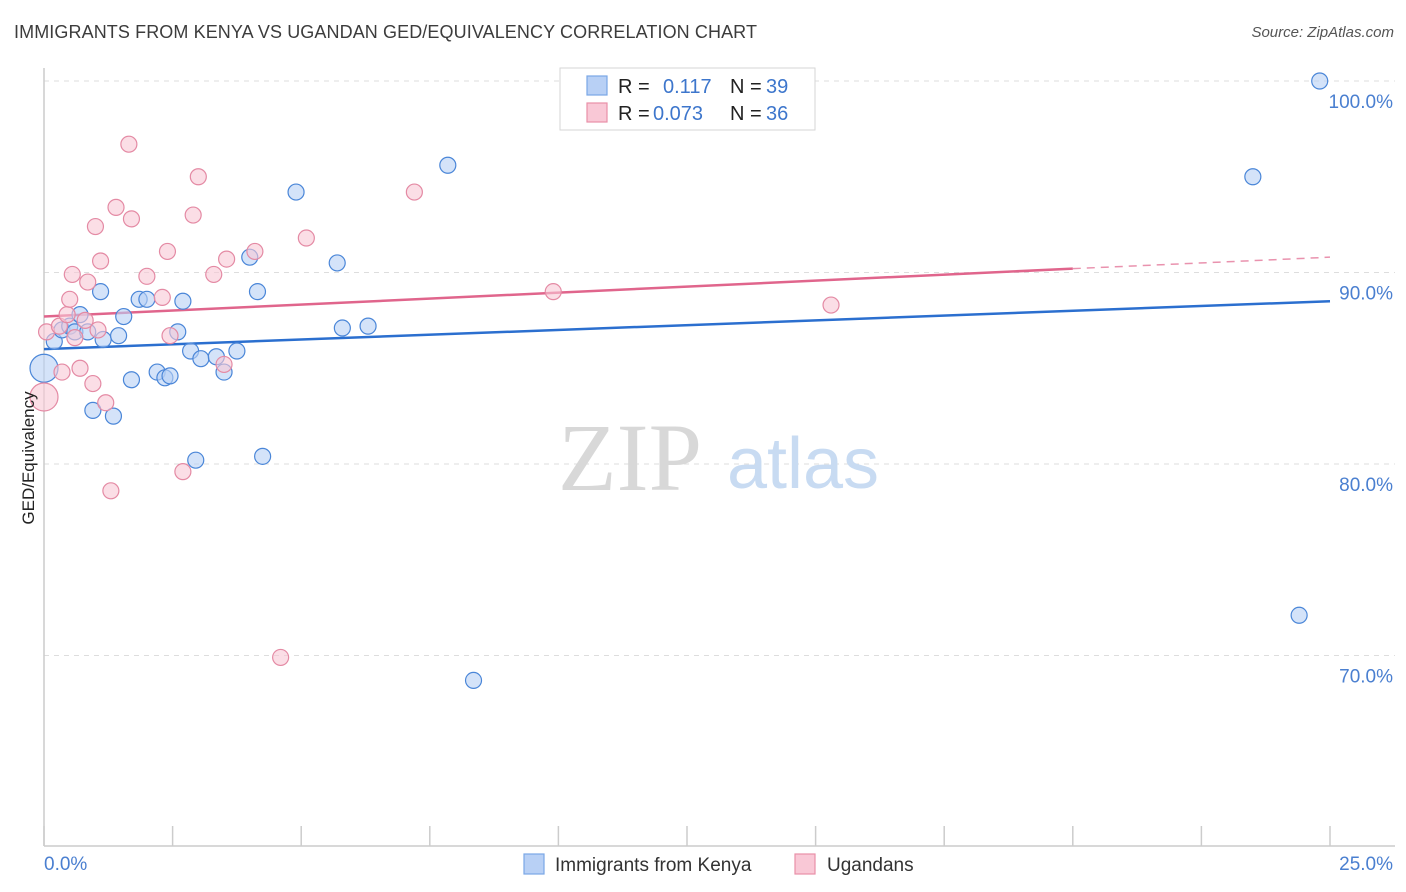 The image size is (1406, 892). I want to click on x-tick-label-min: 0.0%, so click(65, 864).